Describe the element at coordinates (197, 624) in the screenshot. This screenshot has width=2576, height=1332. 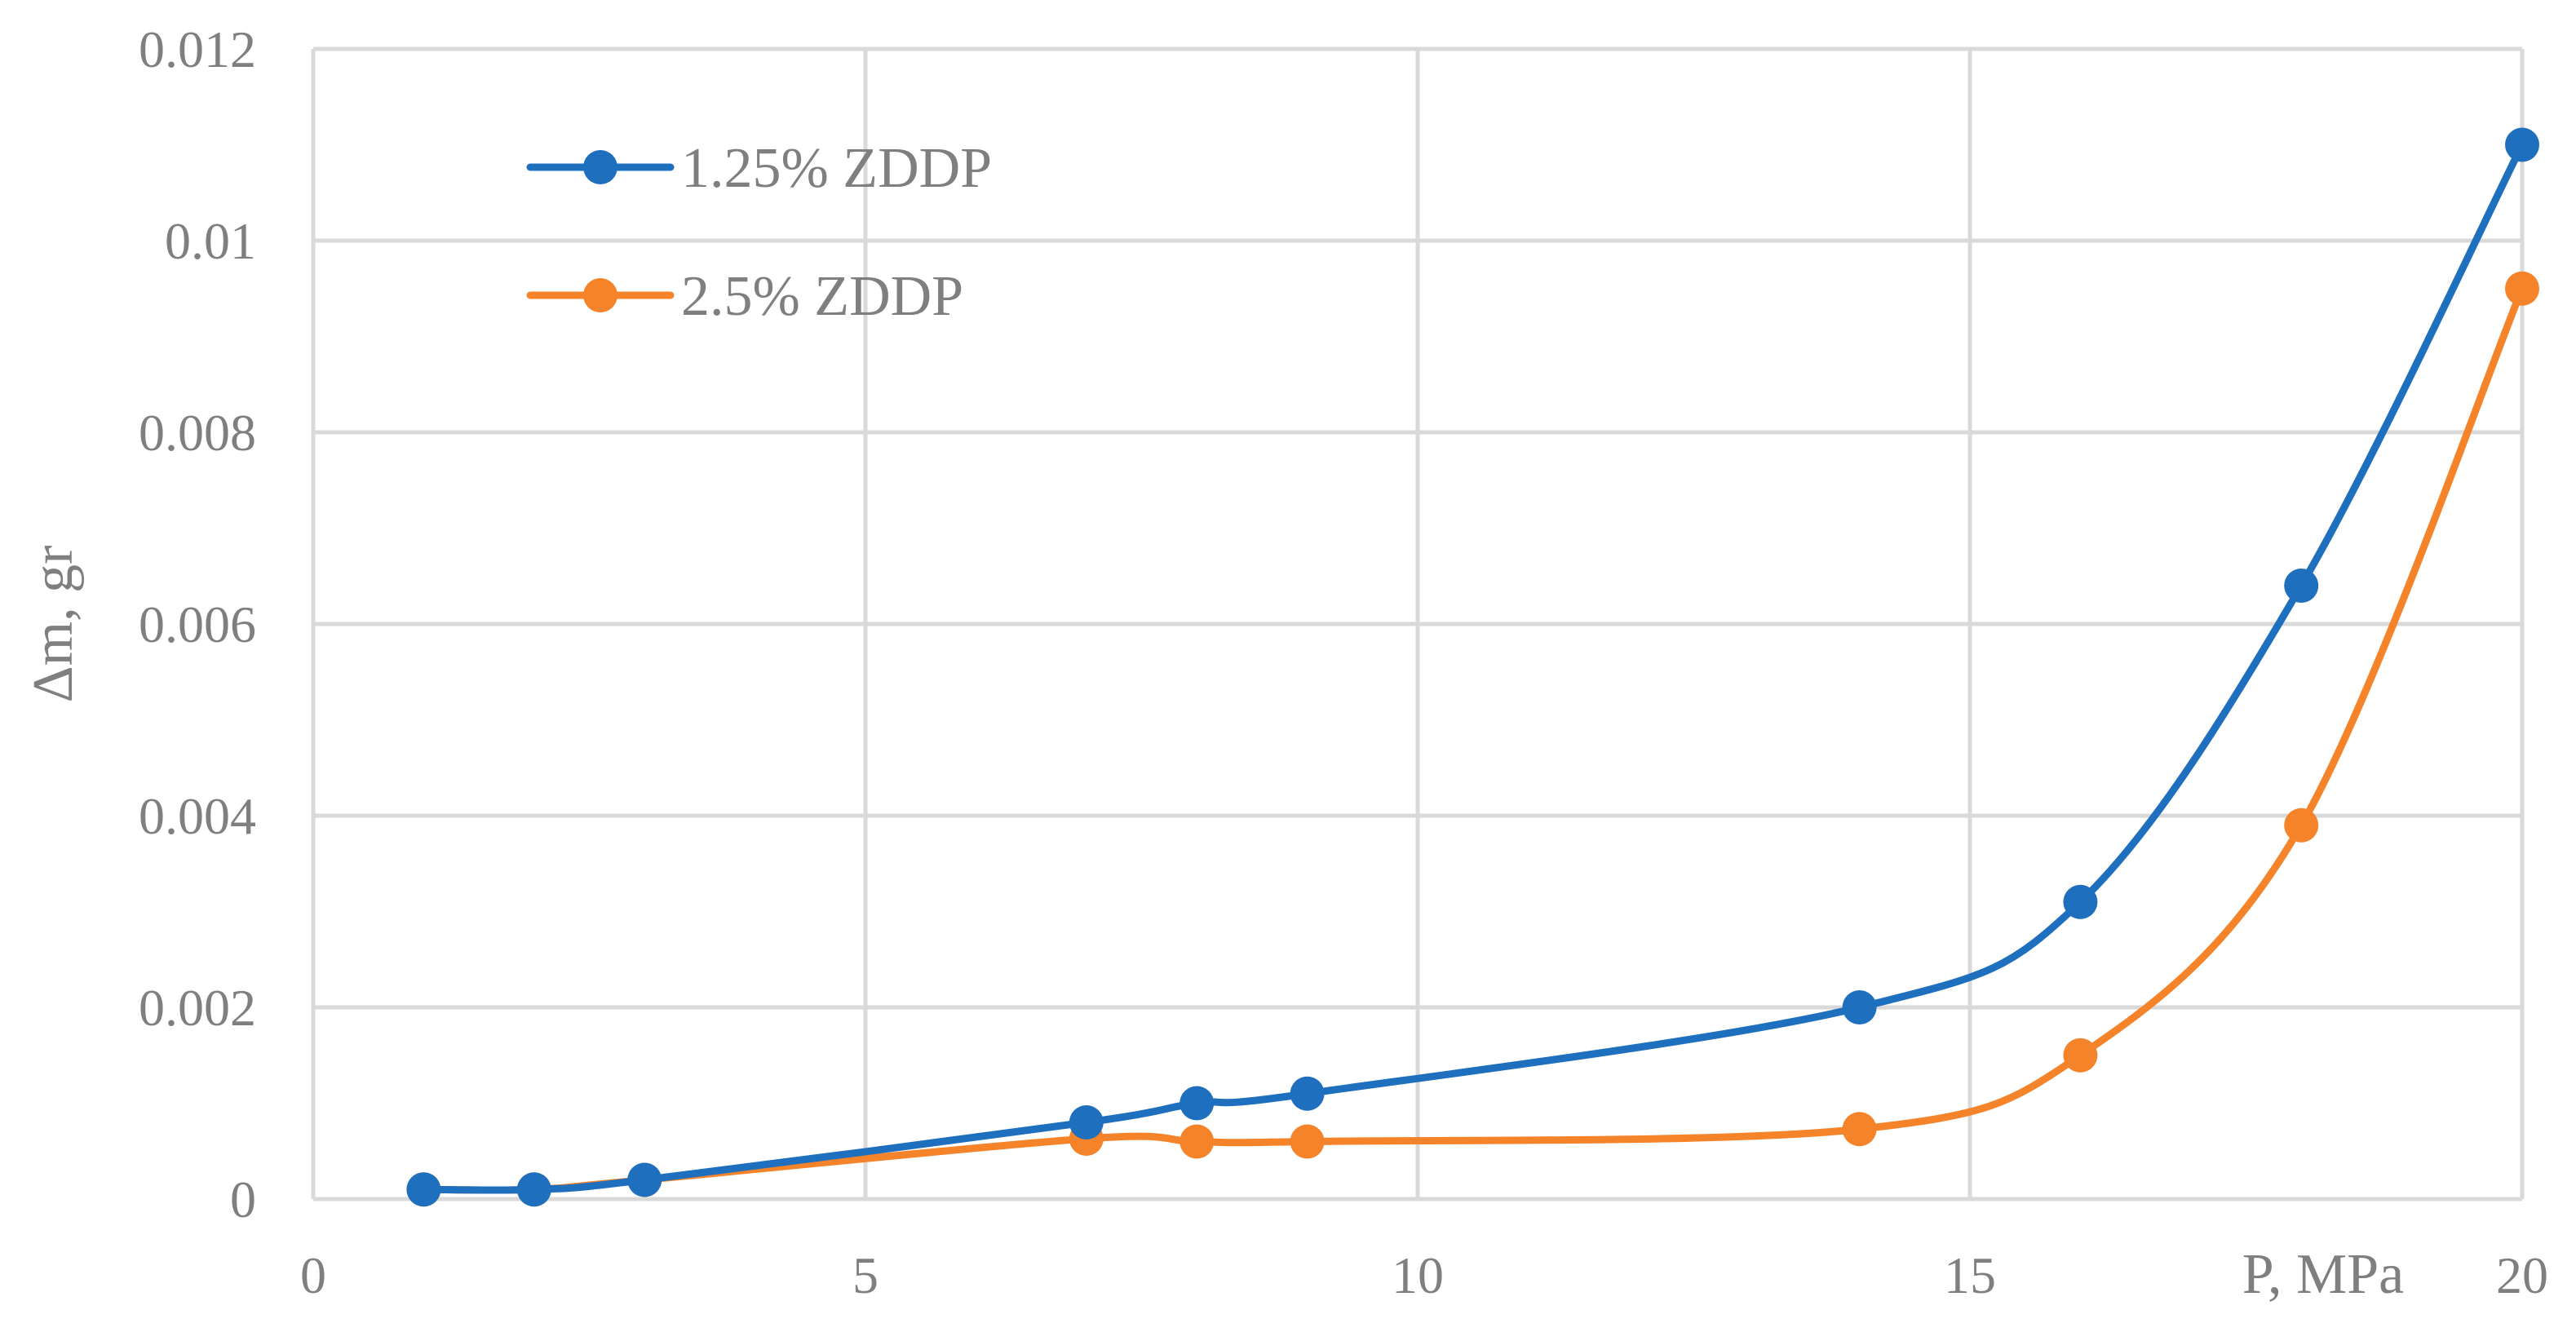
I see `y-tick-label: 0.006` at that location.